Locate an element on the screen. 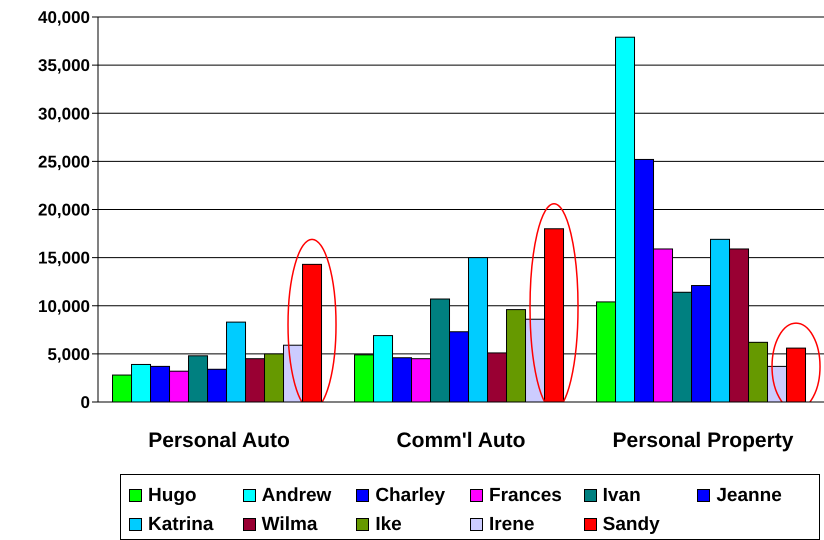 This screenshot has height=540, width=824. x-tick-label: Personal Property is located at coordinates (703, 440).